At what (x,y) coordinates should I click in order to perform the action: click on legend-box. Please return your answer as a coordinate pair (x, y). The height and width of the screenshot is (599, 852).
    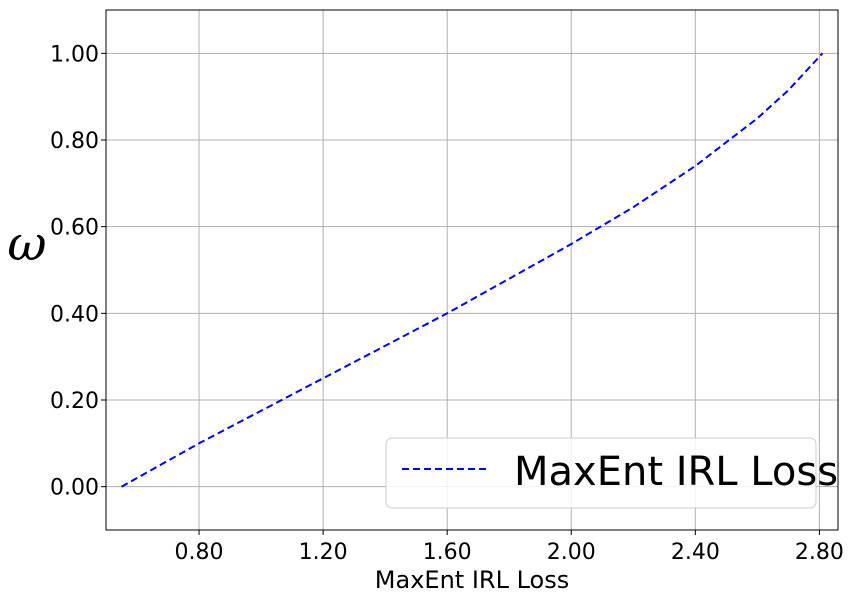
    Looking at the image, I should click on (601, 473).